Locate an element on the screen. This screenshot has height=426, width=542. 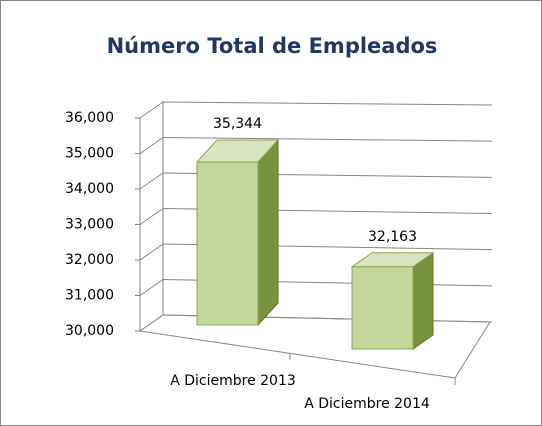
y-tick-label: 32,000 is located at coordinates (89, 260).